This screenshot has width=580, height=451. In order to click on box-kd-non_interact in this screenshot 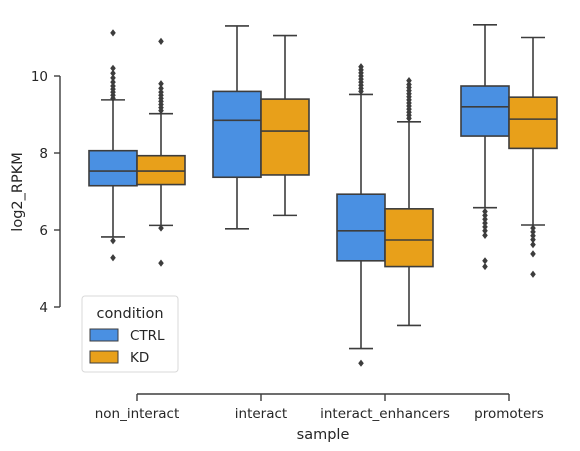, I will do `click(161, 152)`.